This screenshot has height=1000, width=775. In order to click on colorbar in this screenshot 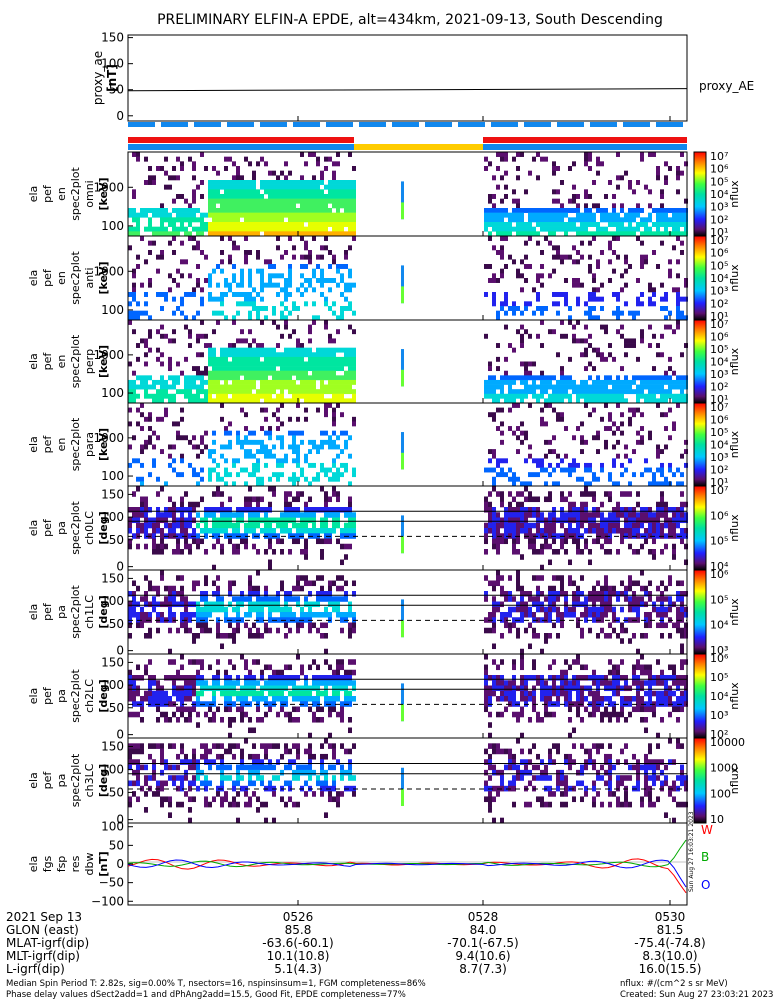, I will do `click(700, 194)`.